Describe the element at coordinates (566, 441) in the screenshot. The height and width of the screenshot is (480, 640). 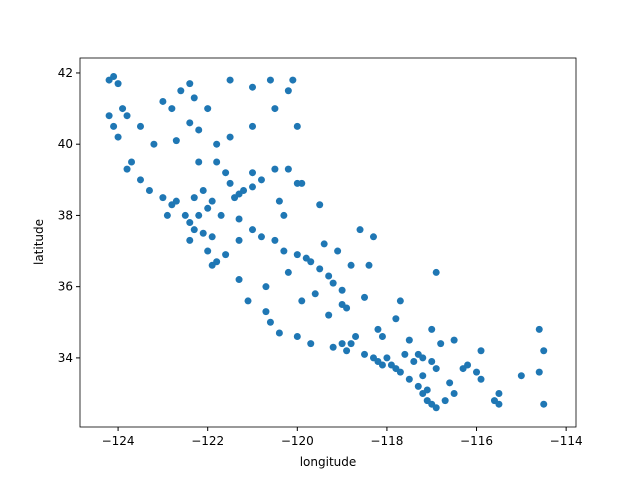
I see `x-tick-label: −114` at that location.